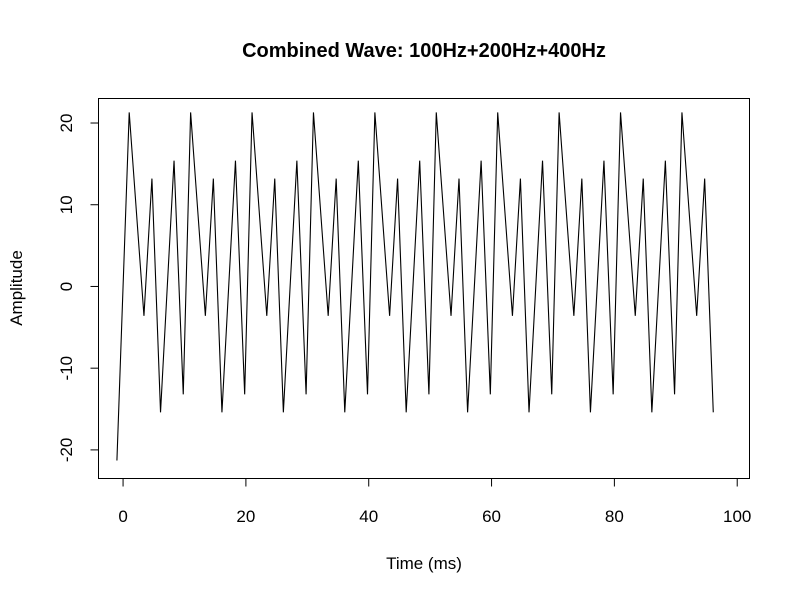  What do you see at coordinates (424, 563) in the screenshot?
I see `x-axis-label: Time (ms)` at bounding box center [424, 563].